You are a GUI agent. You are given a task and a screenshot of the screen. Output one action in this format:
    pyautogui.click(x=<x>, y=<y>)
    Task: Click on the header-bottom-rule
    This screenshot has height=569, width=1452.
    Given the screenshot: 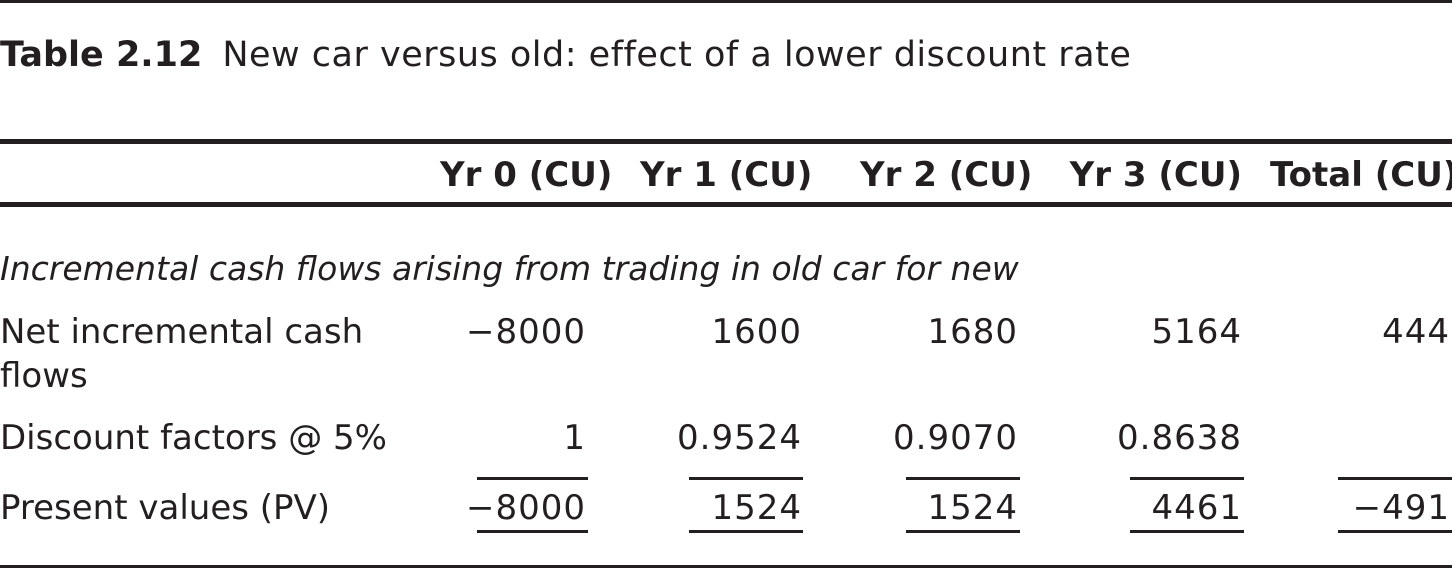 What is the action you would take?
    pyautogui.click(x=726, y=204)
    